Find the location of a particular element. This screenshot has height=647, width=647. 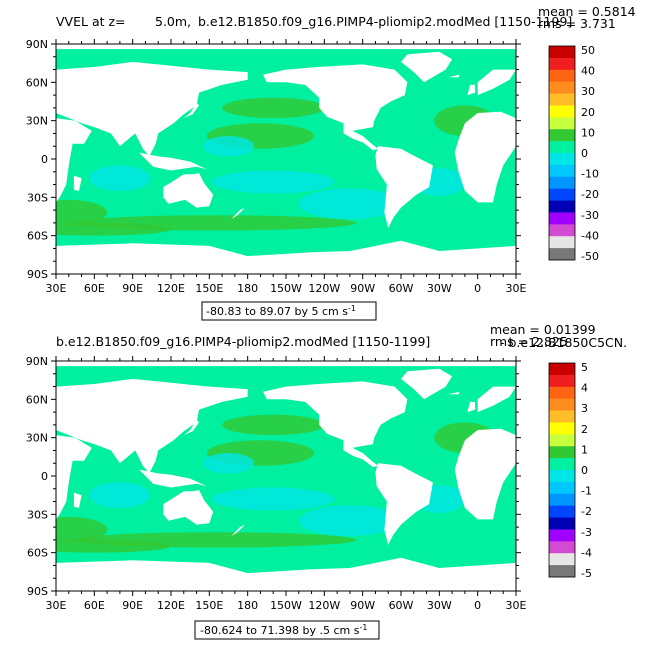

lat-label: 30N is located at coordinates (37, 438).